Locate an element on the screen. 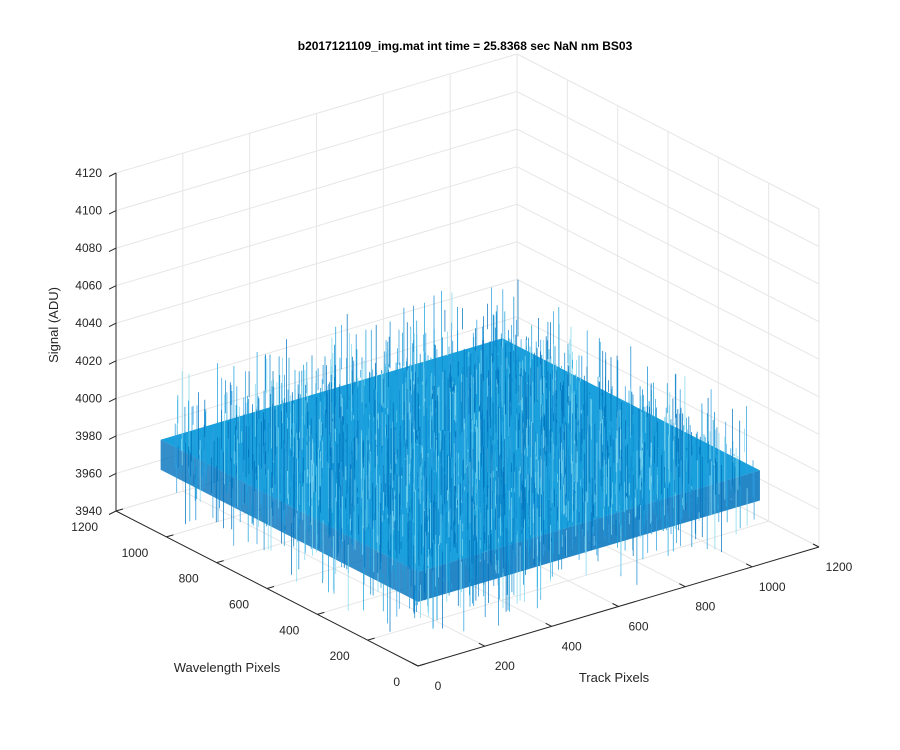  x-tick-label: 400 is located at coordinates (572, 646).